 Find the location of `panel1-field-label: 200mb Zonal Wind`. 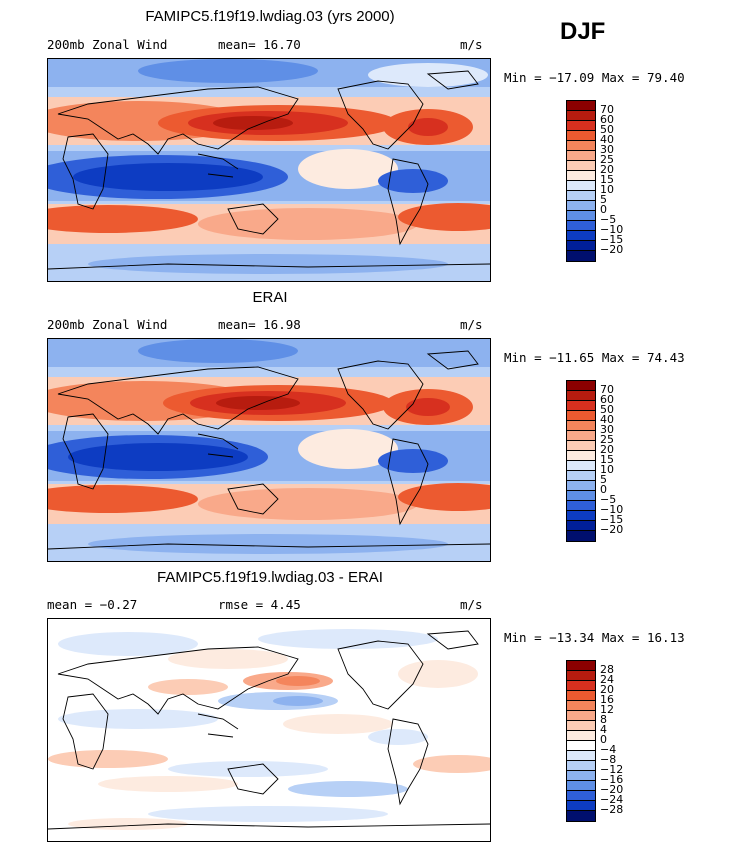

panel1-field-label: 200mb Zonal Wind is located at coordinates (107, 44).